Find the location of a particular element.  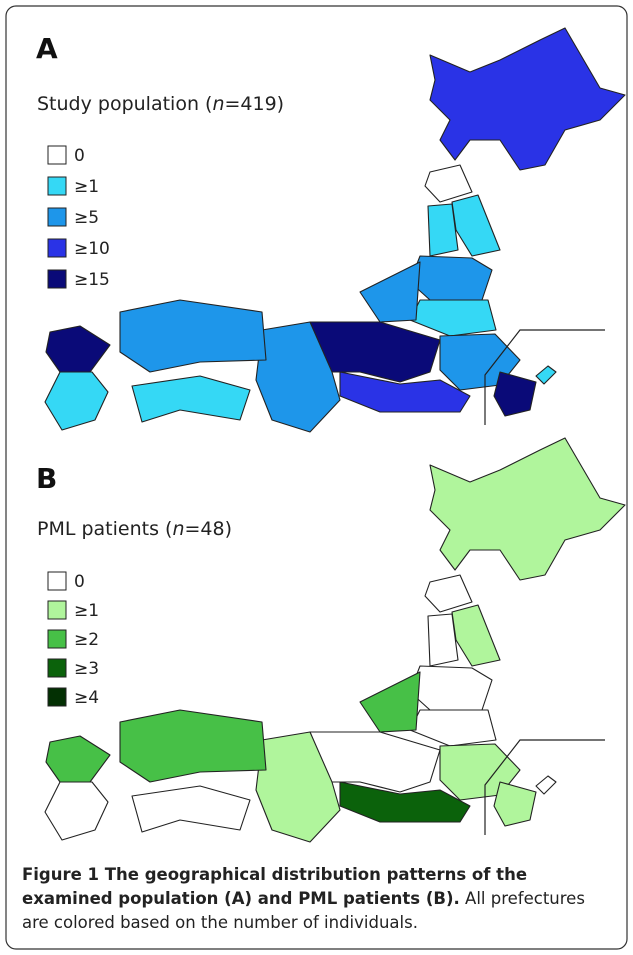

panel-label: A is located at coordinates (47, 48).